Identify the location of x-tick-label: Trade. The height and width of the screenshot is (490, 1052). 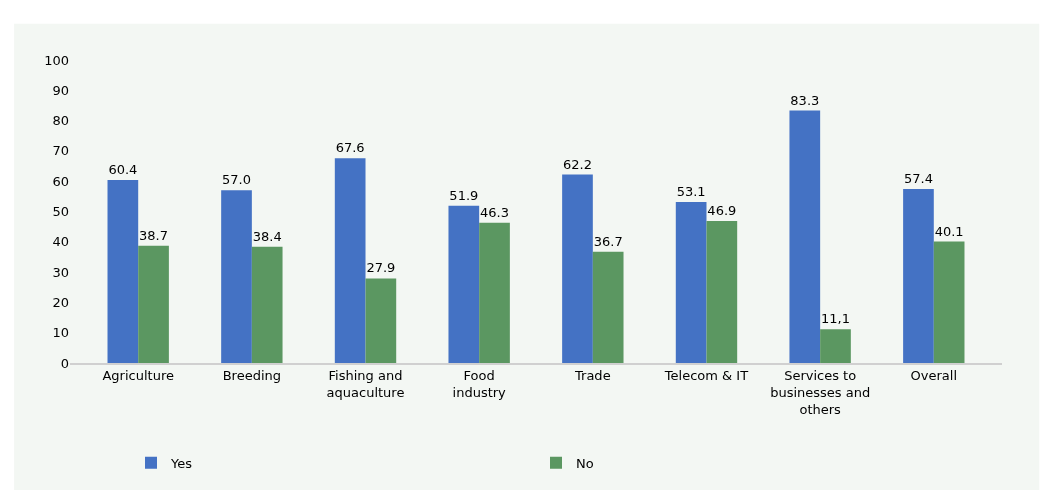
(592, 376).